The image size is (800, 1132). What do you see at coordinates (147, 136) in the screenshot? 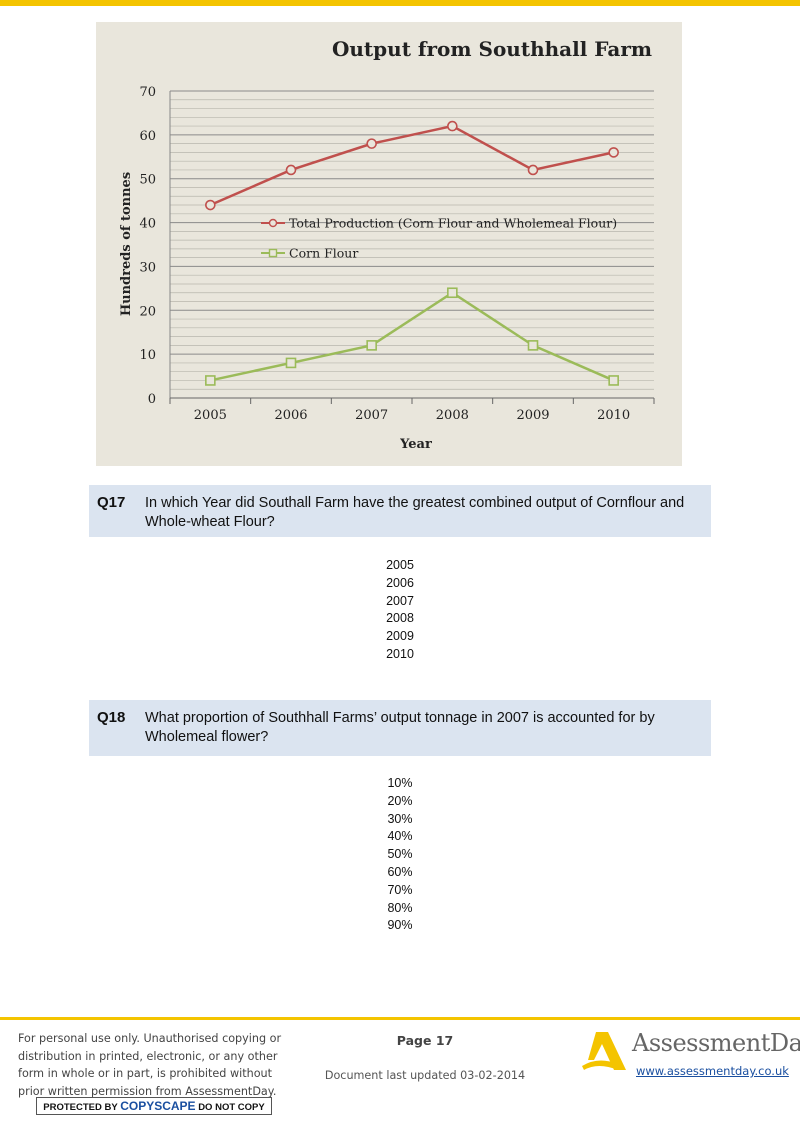
I see `y-tick-label: 60` at bounding box center [147, 136].